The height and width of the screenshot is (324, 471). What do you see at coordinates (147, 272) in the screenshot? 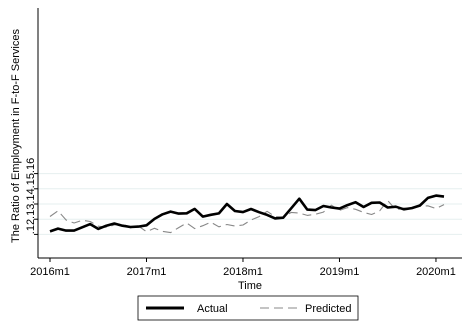
I see `x-tick-label: 2017m1` at bounding box center [147, 272].